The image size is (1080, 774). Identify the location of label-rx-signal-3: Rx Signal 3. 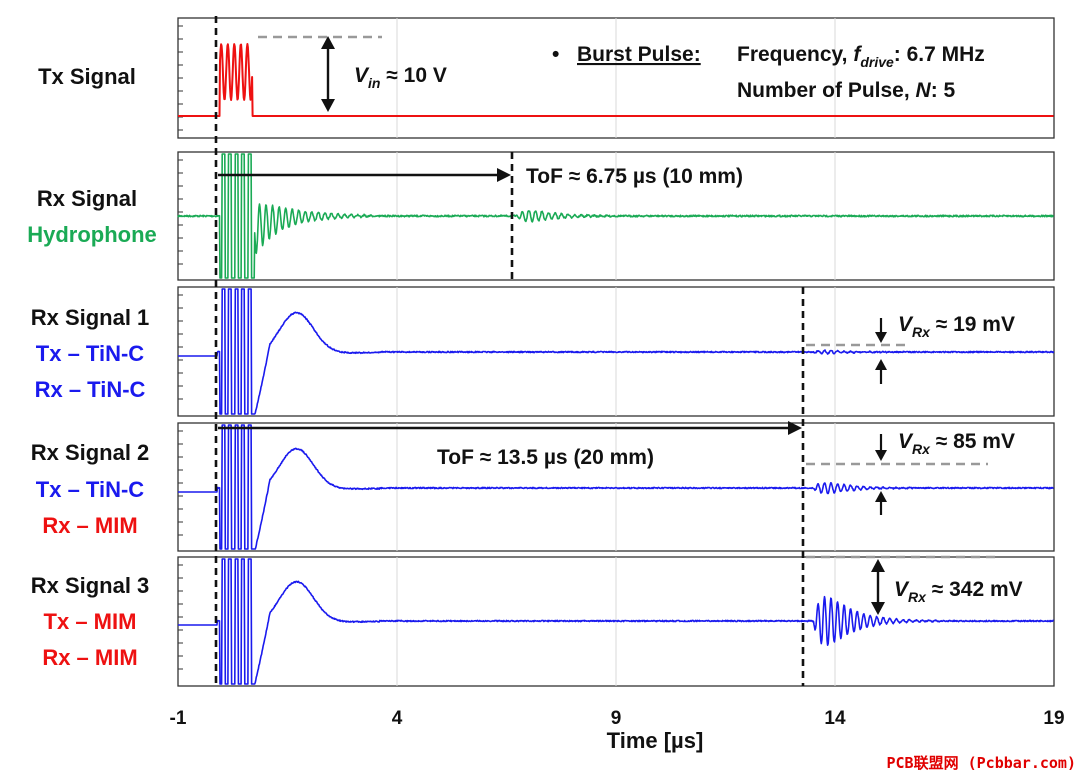
(90, 585).